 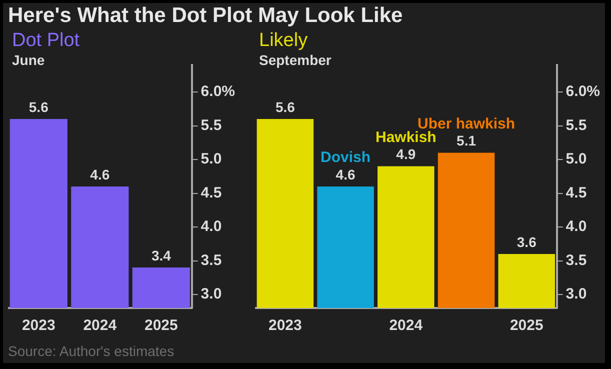 What do you see at coordinates (526, 242) in the screenshot?
I see `data-label: 3.6` at bounding box center [526, 242].